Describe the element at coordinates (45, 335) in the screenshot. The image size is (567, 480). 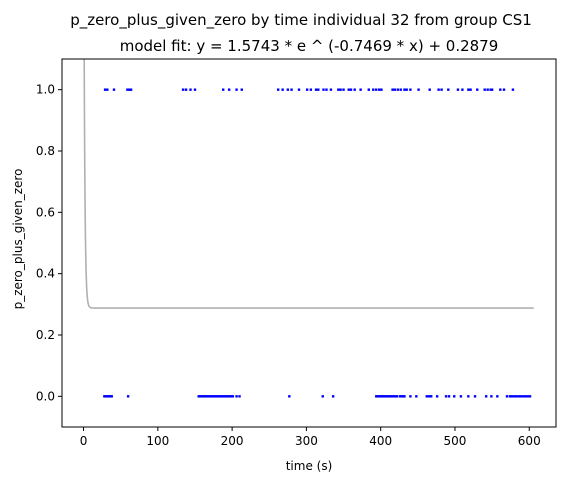
I see `y-tick-label: 0.2` at that location.